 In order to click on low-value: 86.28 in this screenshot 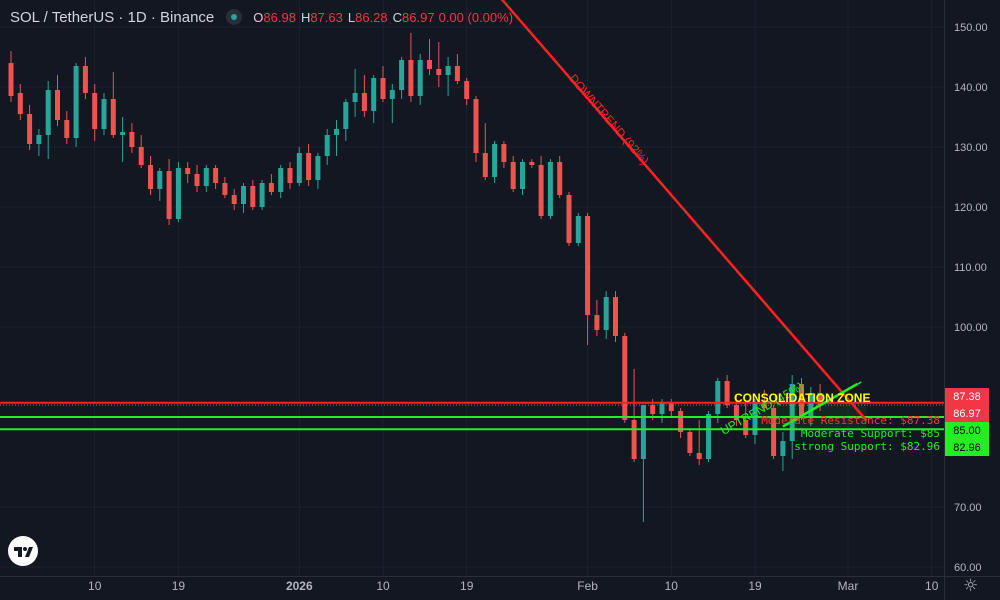, I will do `click(371, 17)`.